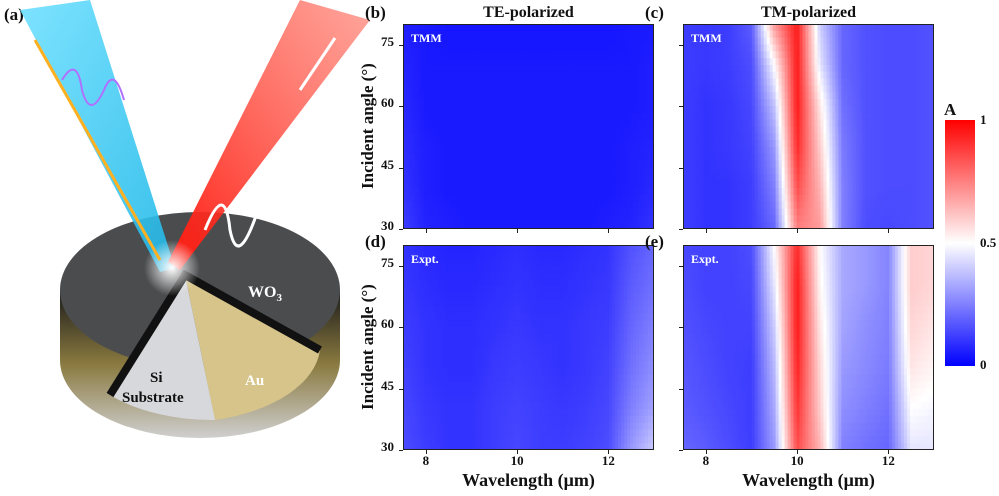 The width and height of the screenshot is (999, 496). I want to click on si-section, so click(162, 348).